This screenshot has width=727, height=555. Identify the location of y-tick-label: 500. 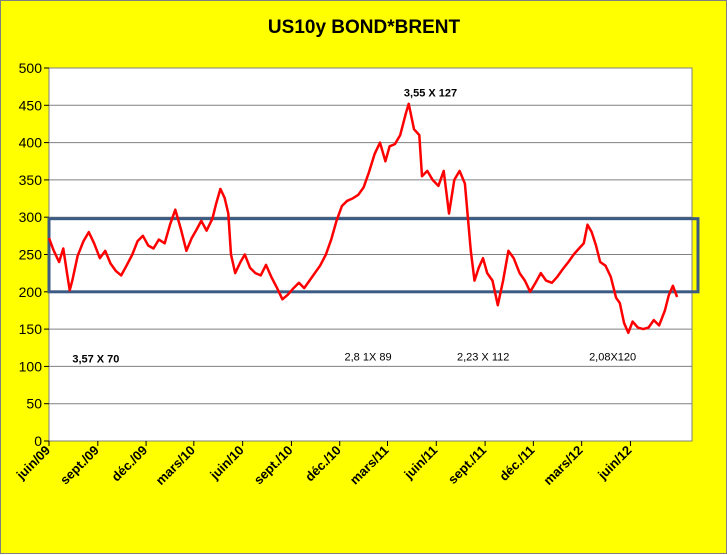
(31, 68).